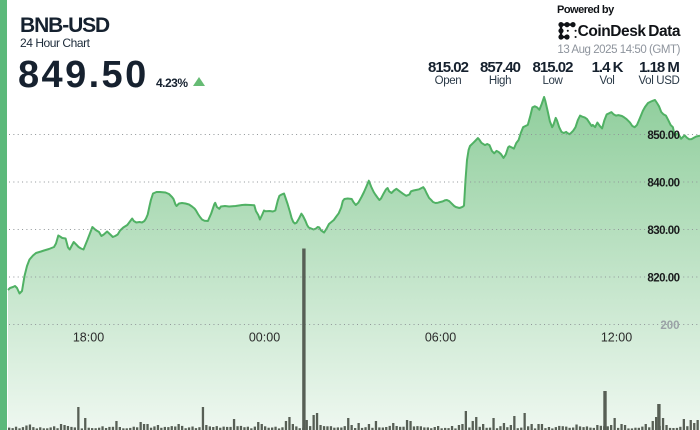 Image resolution: width=700 pixels, height=430 pixels. I want to click on svg-text: 850.00, so click(663, 136).